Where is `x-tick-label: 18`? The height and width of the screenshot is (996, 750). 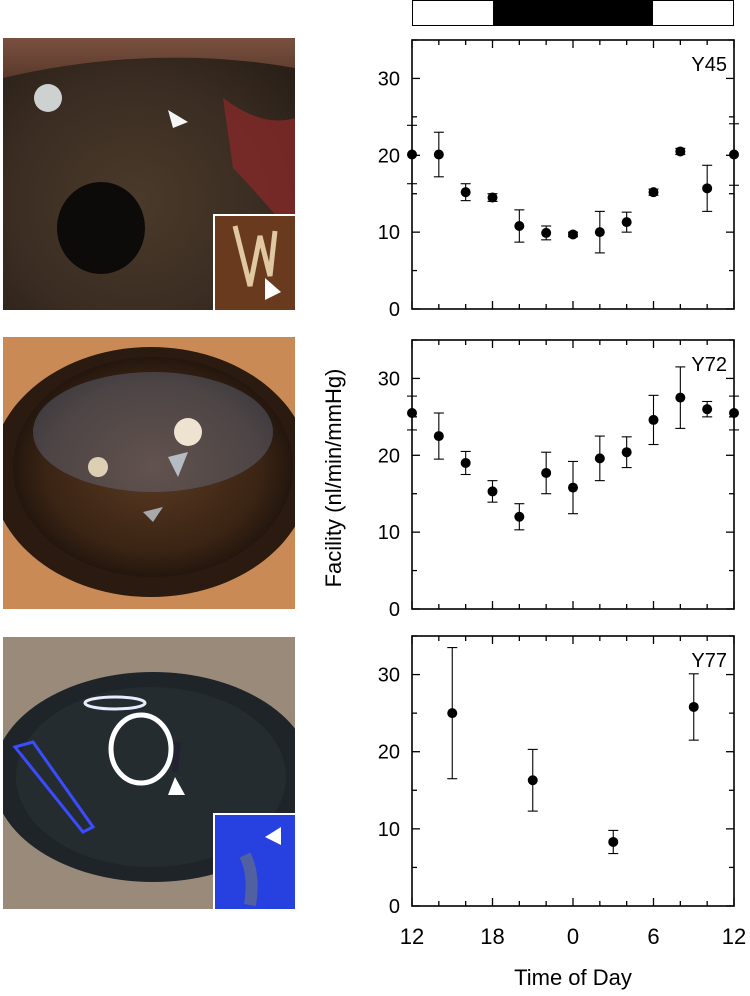
x-tick-label: 18 is located at coordinates (492, 936).